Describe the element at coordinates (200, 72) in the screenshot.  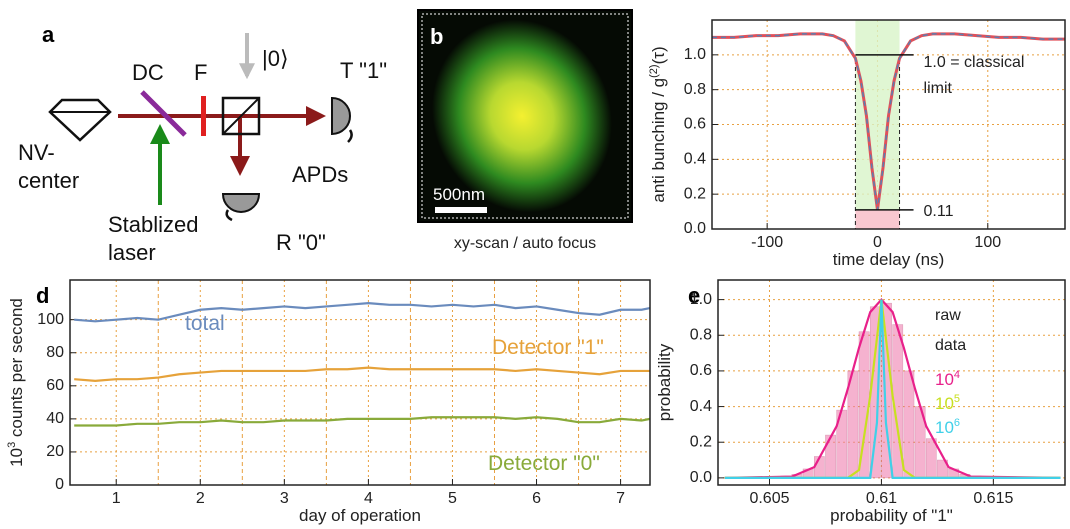
I see `label: F` at that location.